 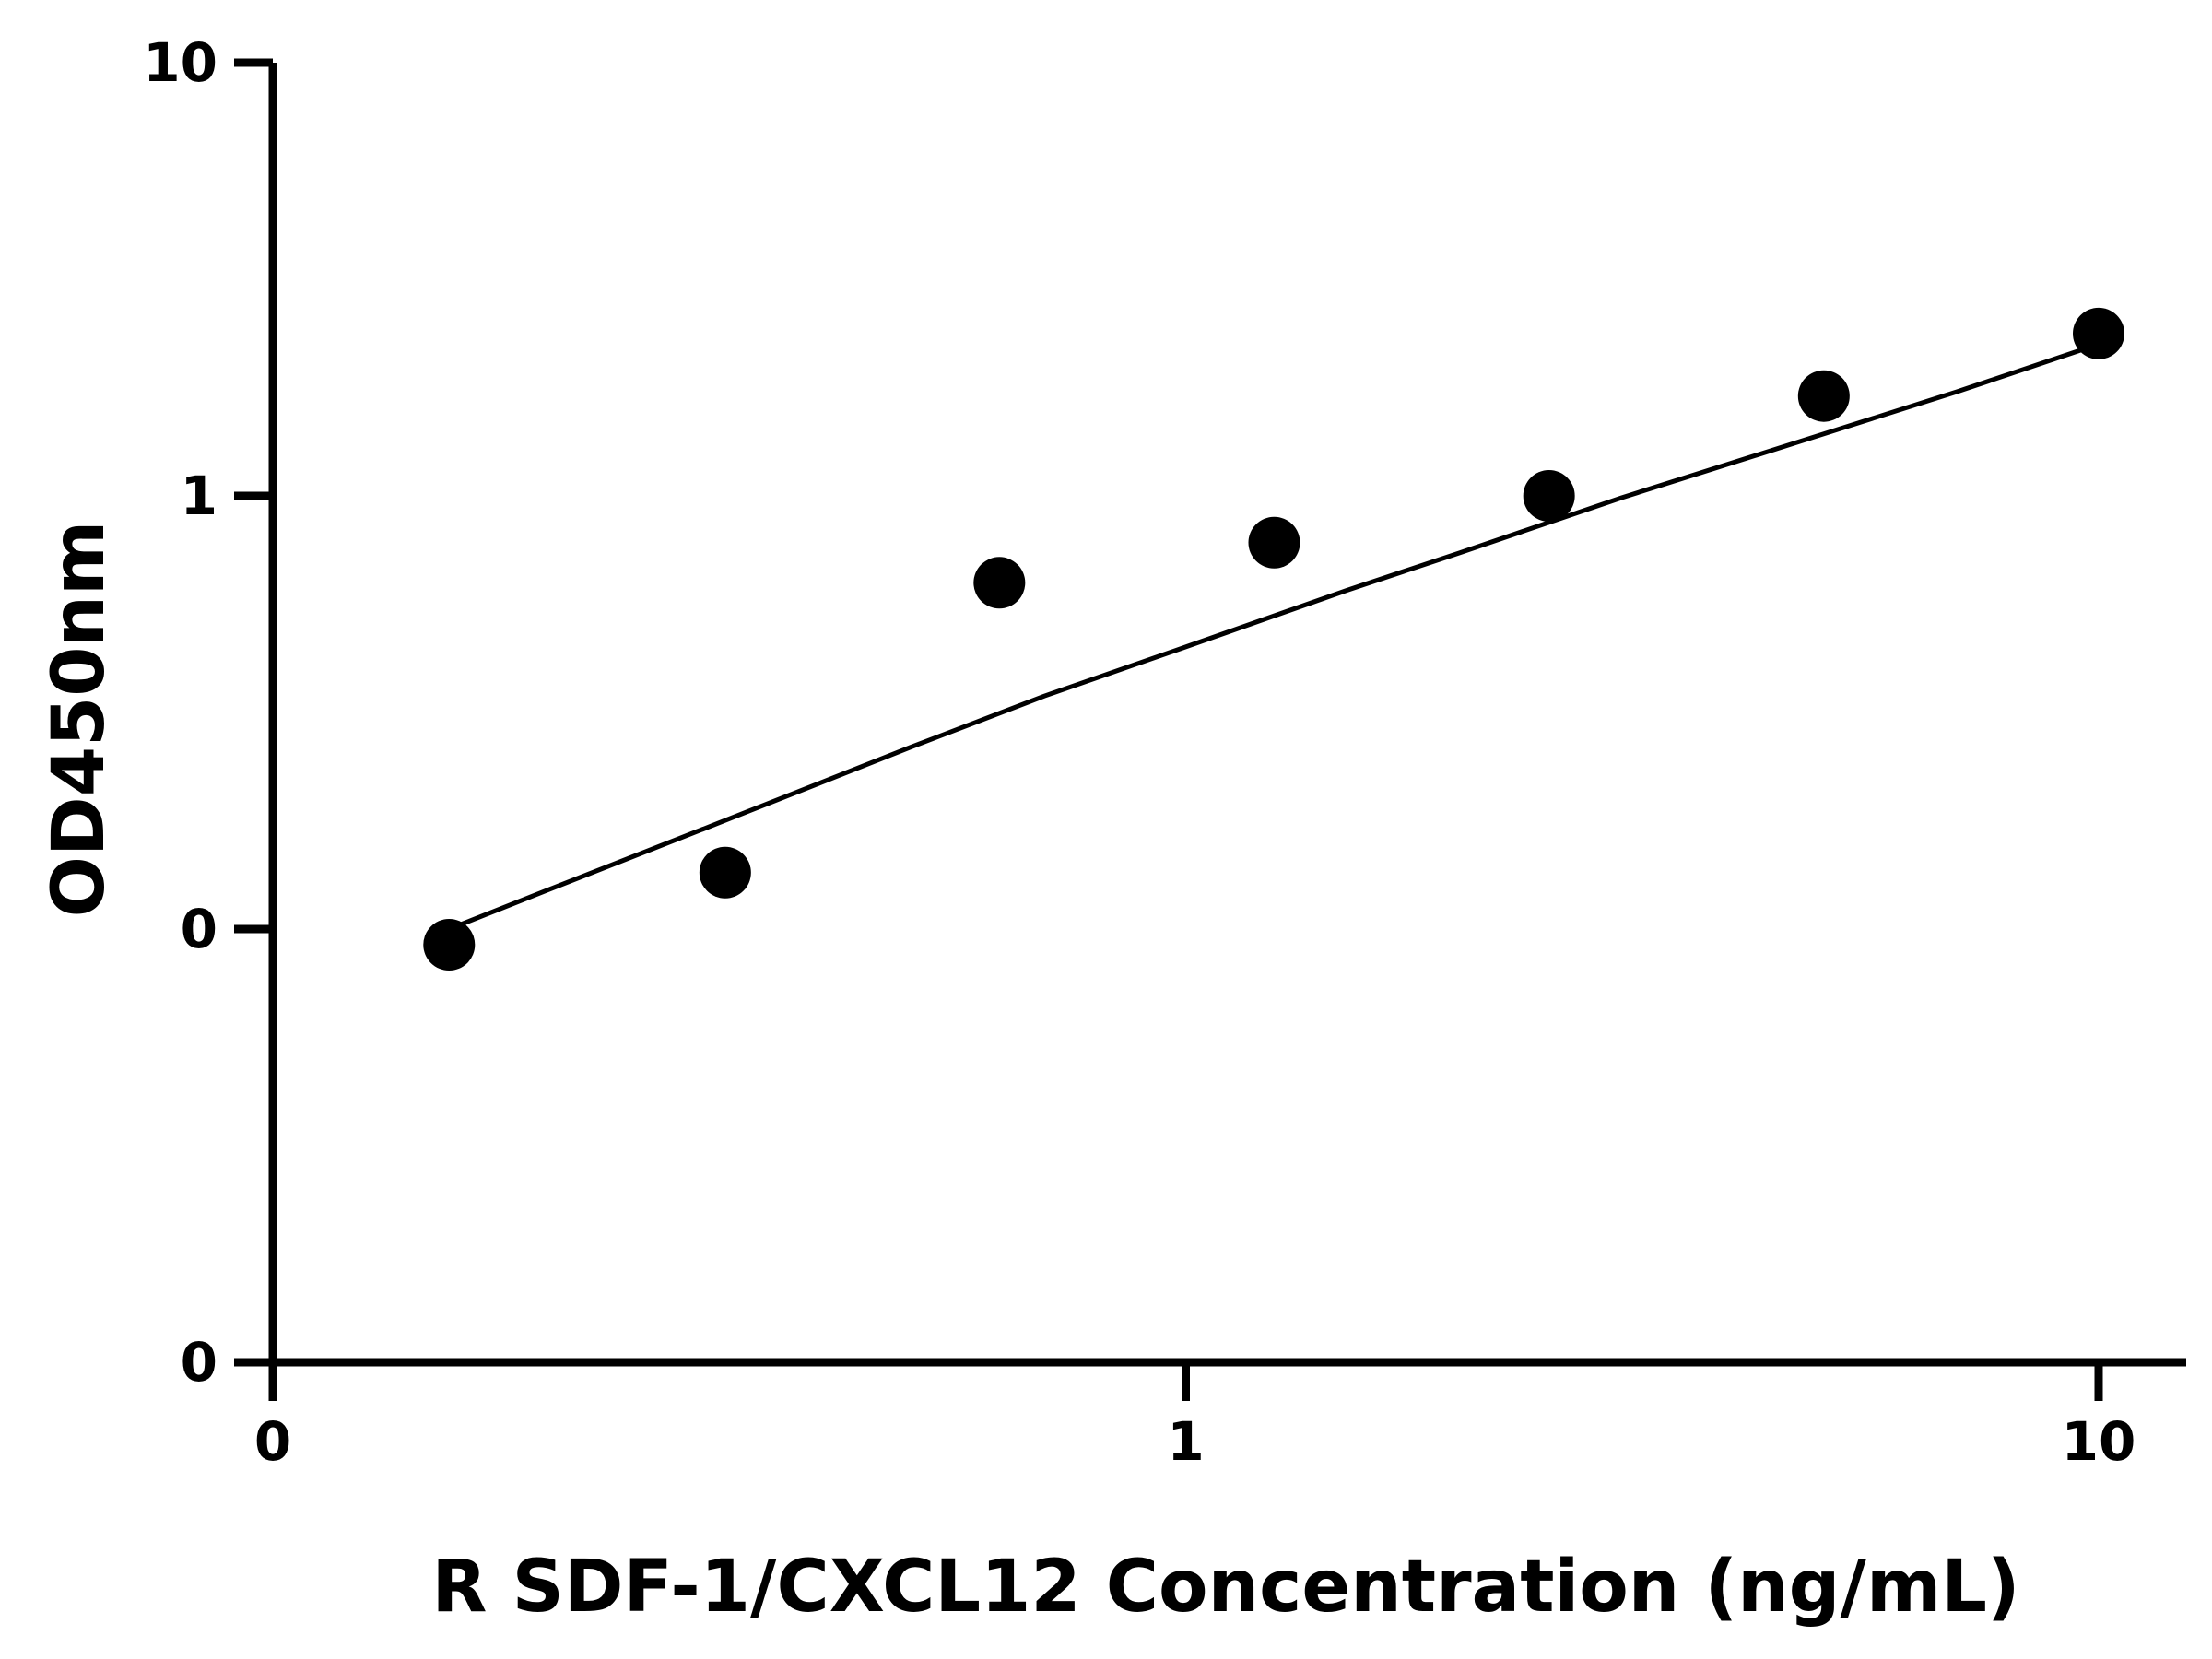 I want to click on x-tick-label: 10, so click(x=2099, y=1441).